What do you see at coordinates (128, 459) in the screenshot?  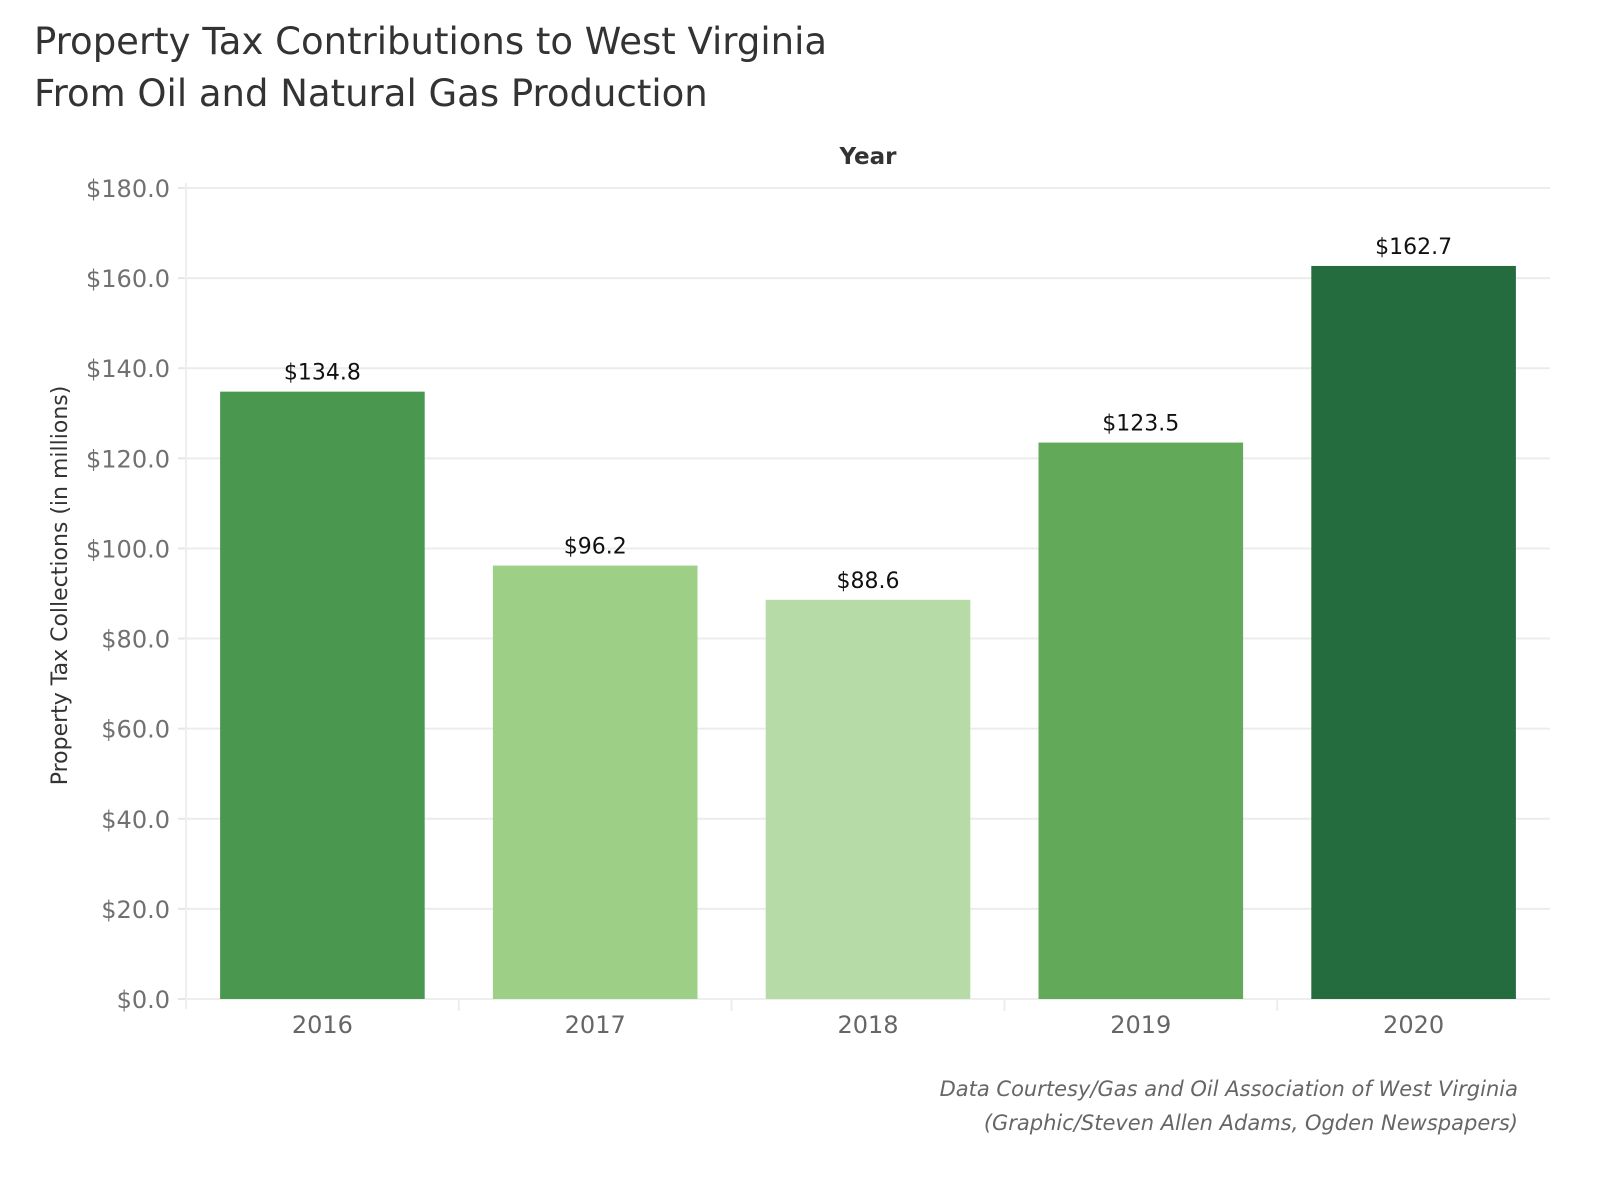 I see `y-tick-label: $120.0` at bounding box center [128, 459].